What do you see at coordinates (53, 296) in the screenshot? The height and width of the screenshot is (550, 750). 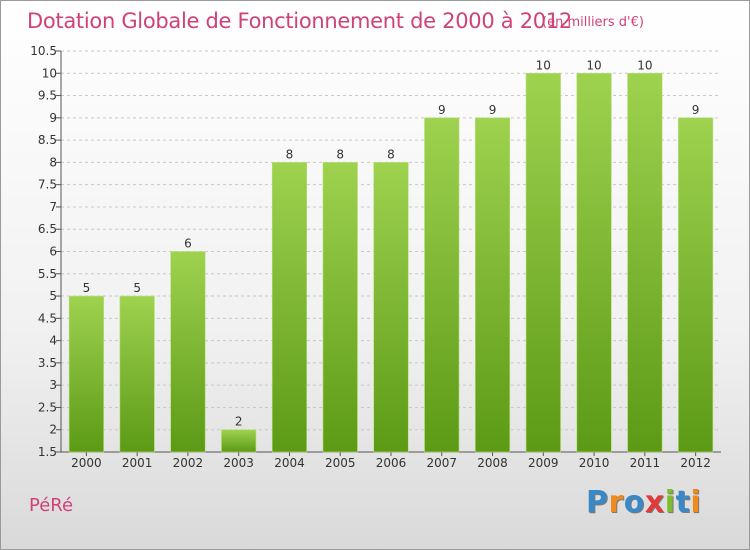 I see `y-tick-label: 5` at bounding box center [53, 296].